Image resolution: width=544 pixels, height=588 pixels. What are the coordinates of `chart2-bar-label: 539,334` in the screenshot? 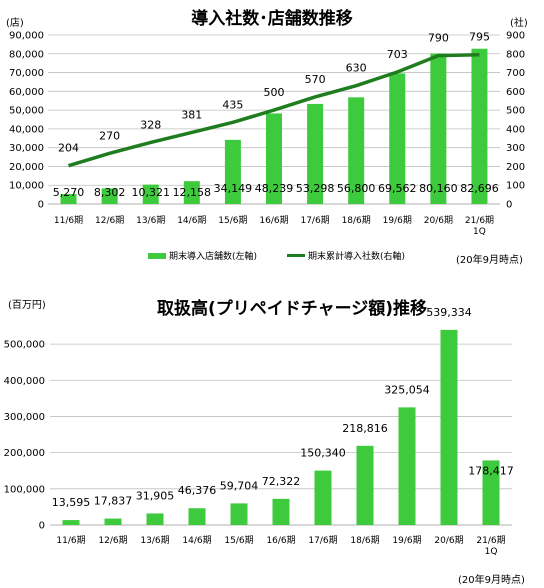 It's located at (449, 312).